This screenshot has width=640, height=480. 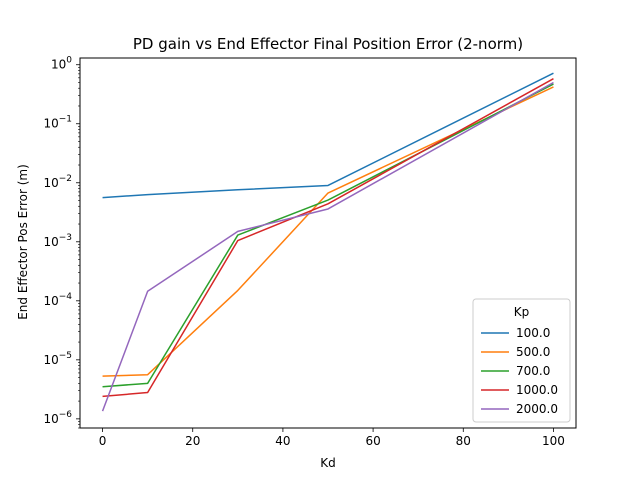 I want to click on y-tick-label: 10⁻⁵, so click(x=57, y=359).